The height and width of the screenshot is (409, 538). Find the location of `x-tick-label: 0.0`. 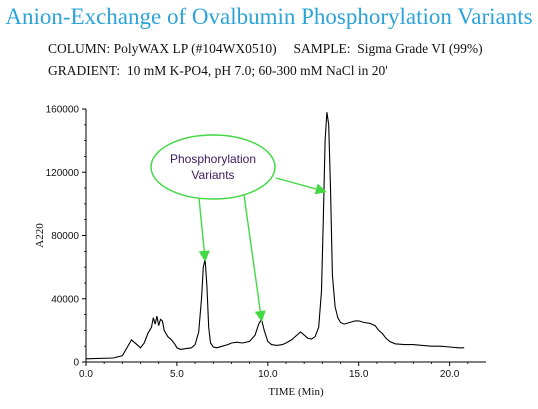

x-tick-label: 0.0 is located at coordinates (86, 374).